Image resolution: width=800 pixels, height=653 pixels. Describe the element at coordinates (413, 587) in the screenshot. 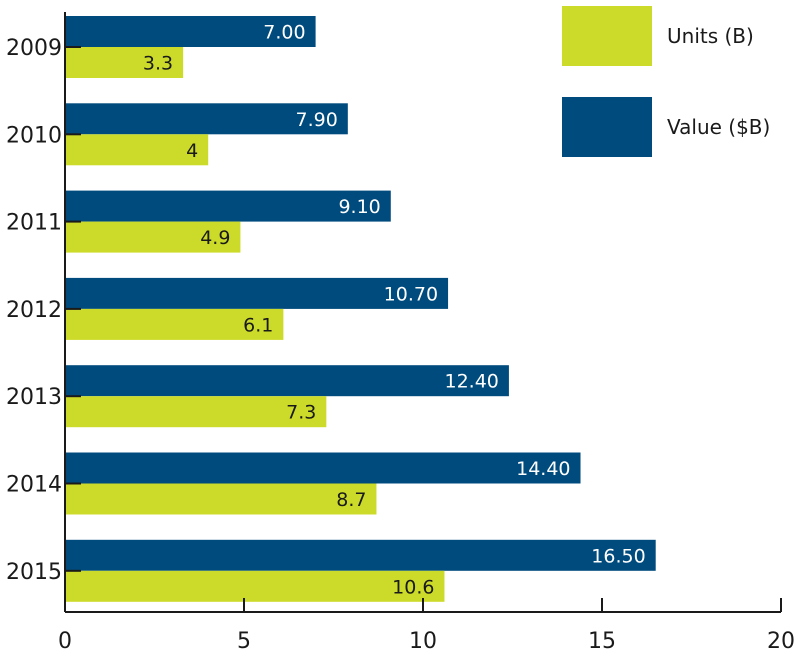

I see `bar-label-units-b-2015: 10.6` at that location.